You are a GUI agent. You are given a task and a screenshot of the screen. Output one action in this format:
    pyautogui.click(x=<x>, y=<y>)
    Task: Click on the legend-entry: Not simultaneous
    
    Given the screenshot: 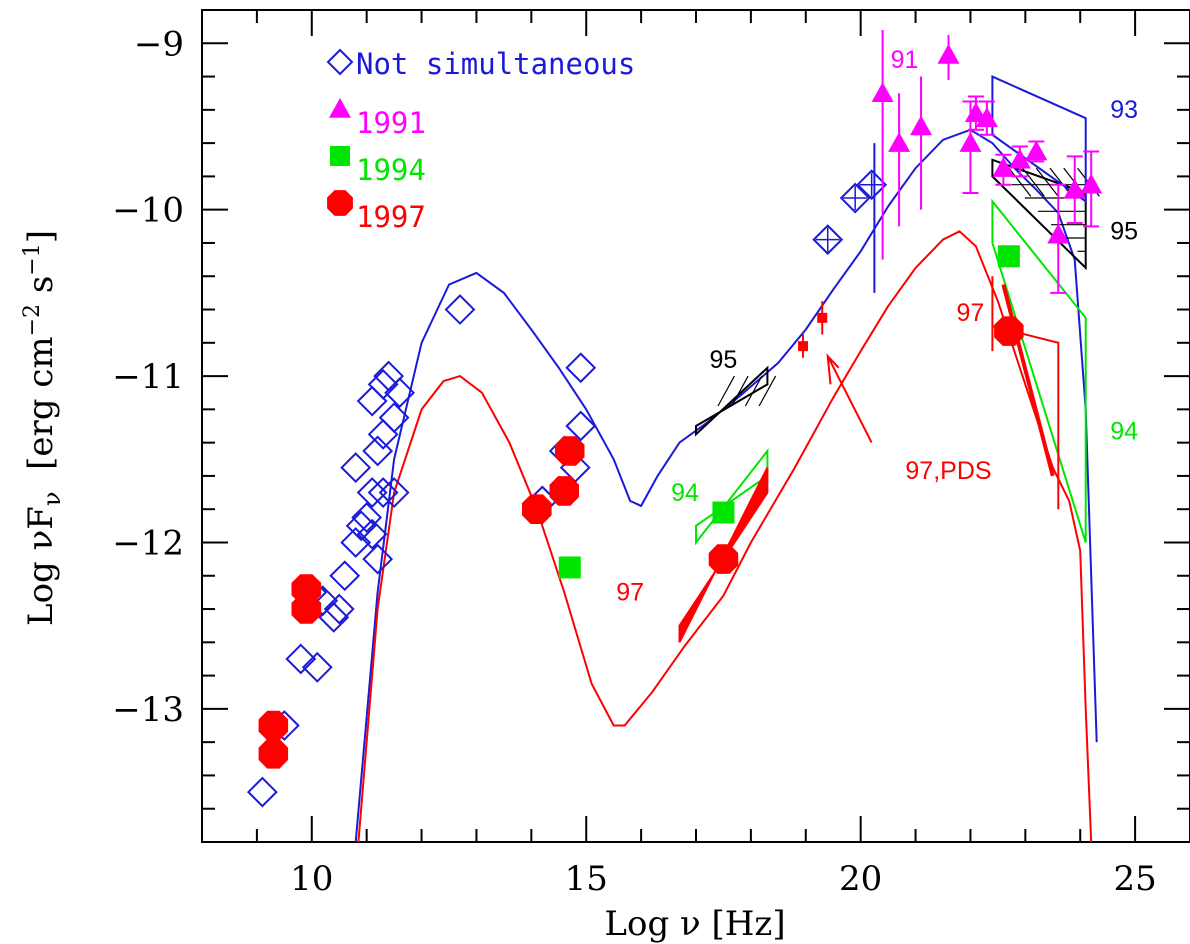 What is the action you would take?
    pyautogui.click(x=480, y=64)
    